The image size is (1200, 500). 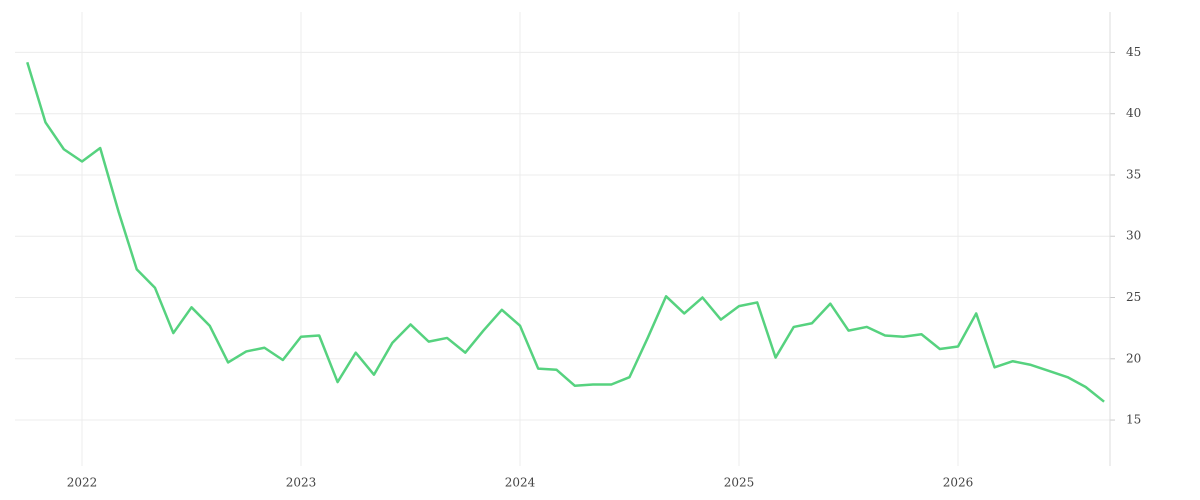 I want to click on x-tick-label: 2023, so click(x=301, y=483).